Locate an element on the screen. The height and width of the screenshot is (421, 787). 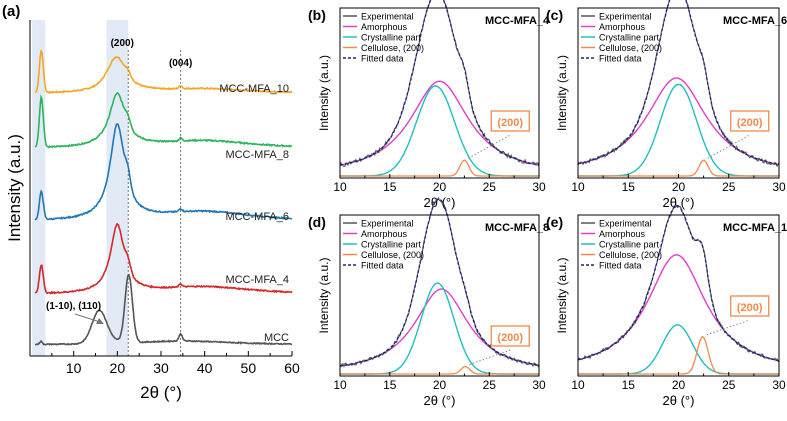
annotation-arrow-line is located at coordinates (87, 318).